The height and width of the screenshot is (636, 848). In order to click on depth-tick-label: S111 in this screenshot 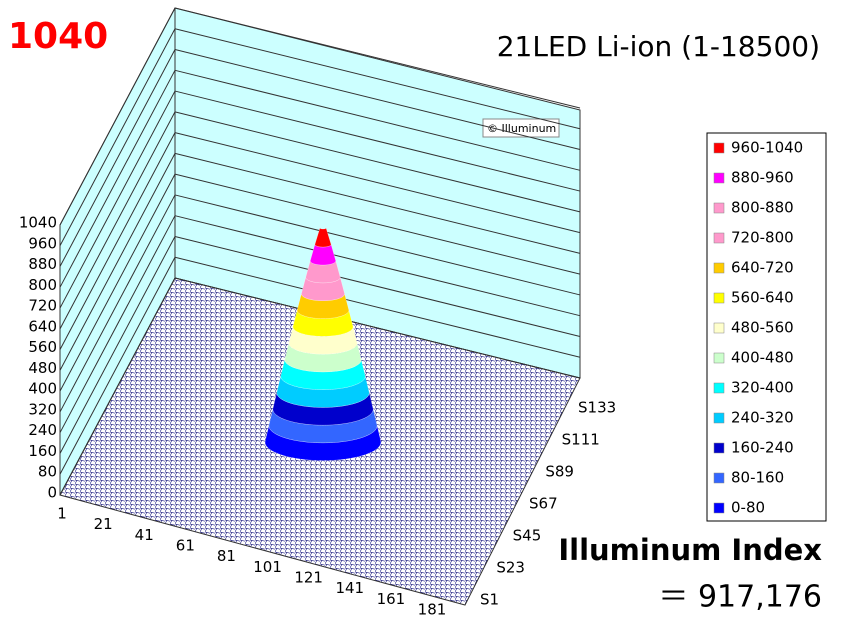, I will do `click(581, 440)`.